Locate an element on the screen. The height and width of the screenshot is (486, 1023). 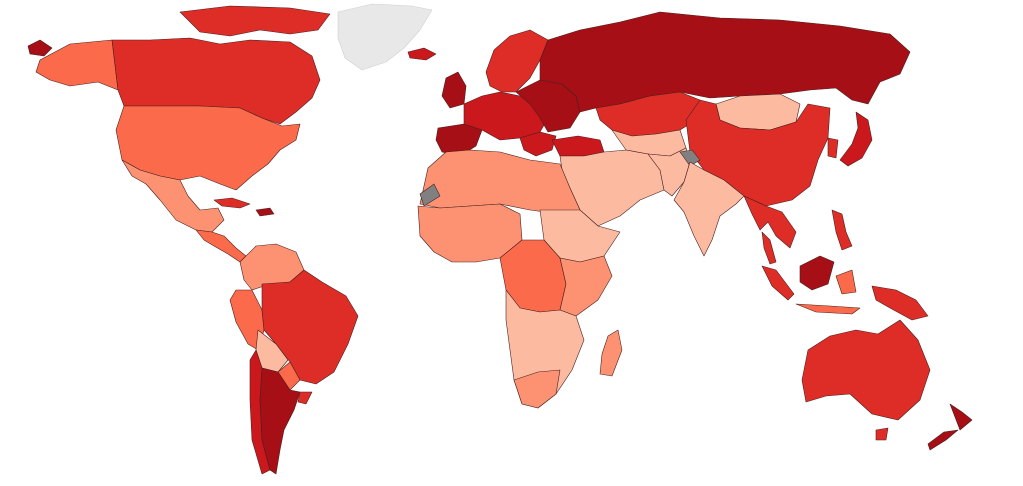
alaska is located at coordinates (77, 65).